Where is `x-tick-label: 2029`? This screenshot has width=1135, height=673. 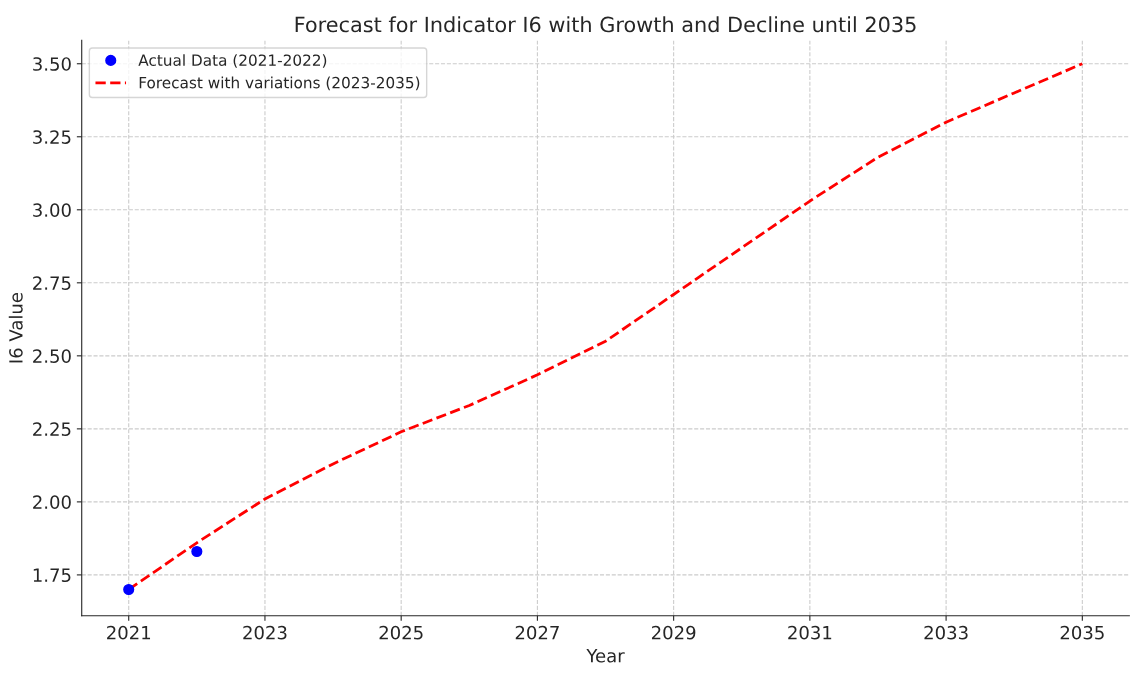 x-tick-label: 2029 is located at coordinates (673, 632).